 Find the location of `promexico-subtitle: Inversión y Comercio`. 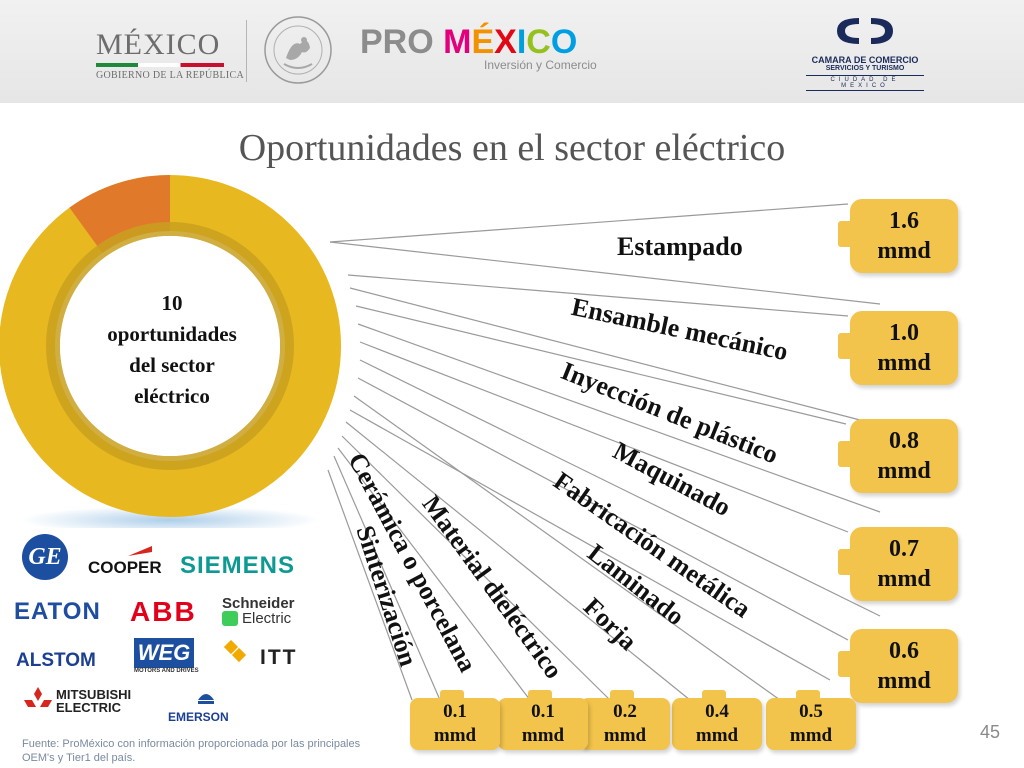

promexico-subtitle: Inversión y Comercio is located at coordinates (540, 65).